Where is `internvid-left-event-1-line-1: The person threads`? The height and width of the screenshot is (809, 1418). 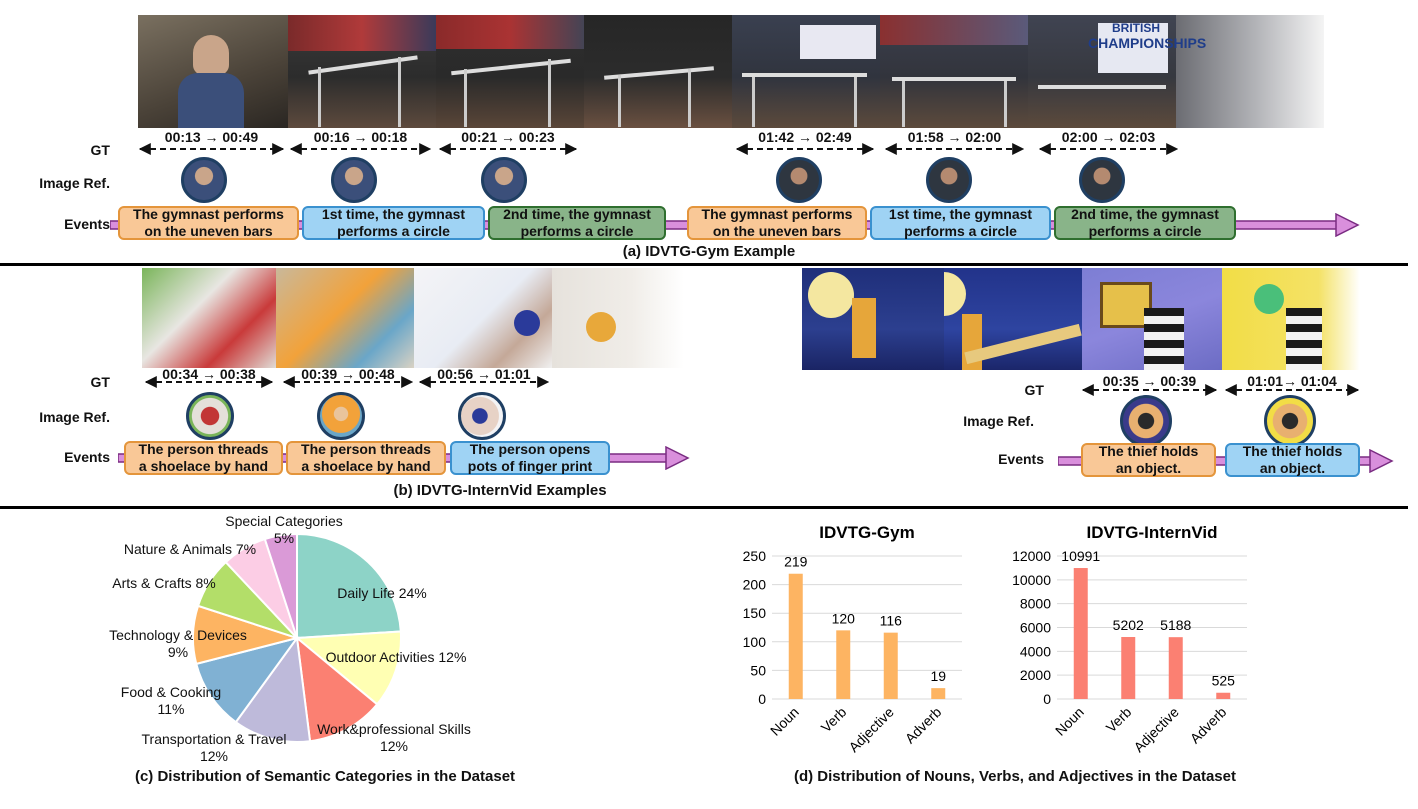
internvid-left-event-1-line-1: The person threads is located at coordinates (203, 449).